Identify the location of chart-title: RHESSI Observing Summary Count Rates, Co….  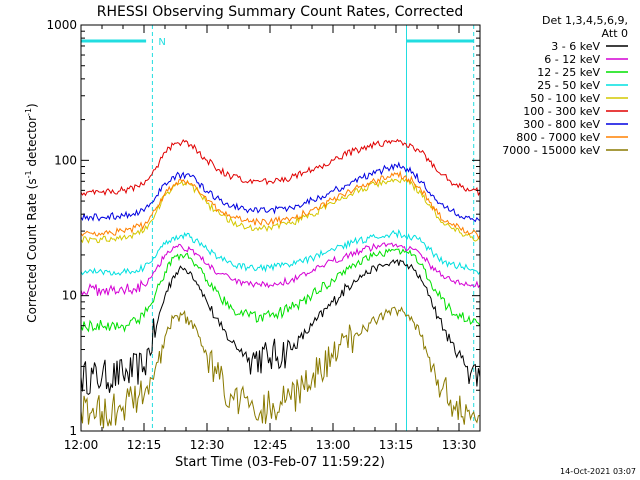
(280, 12).